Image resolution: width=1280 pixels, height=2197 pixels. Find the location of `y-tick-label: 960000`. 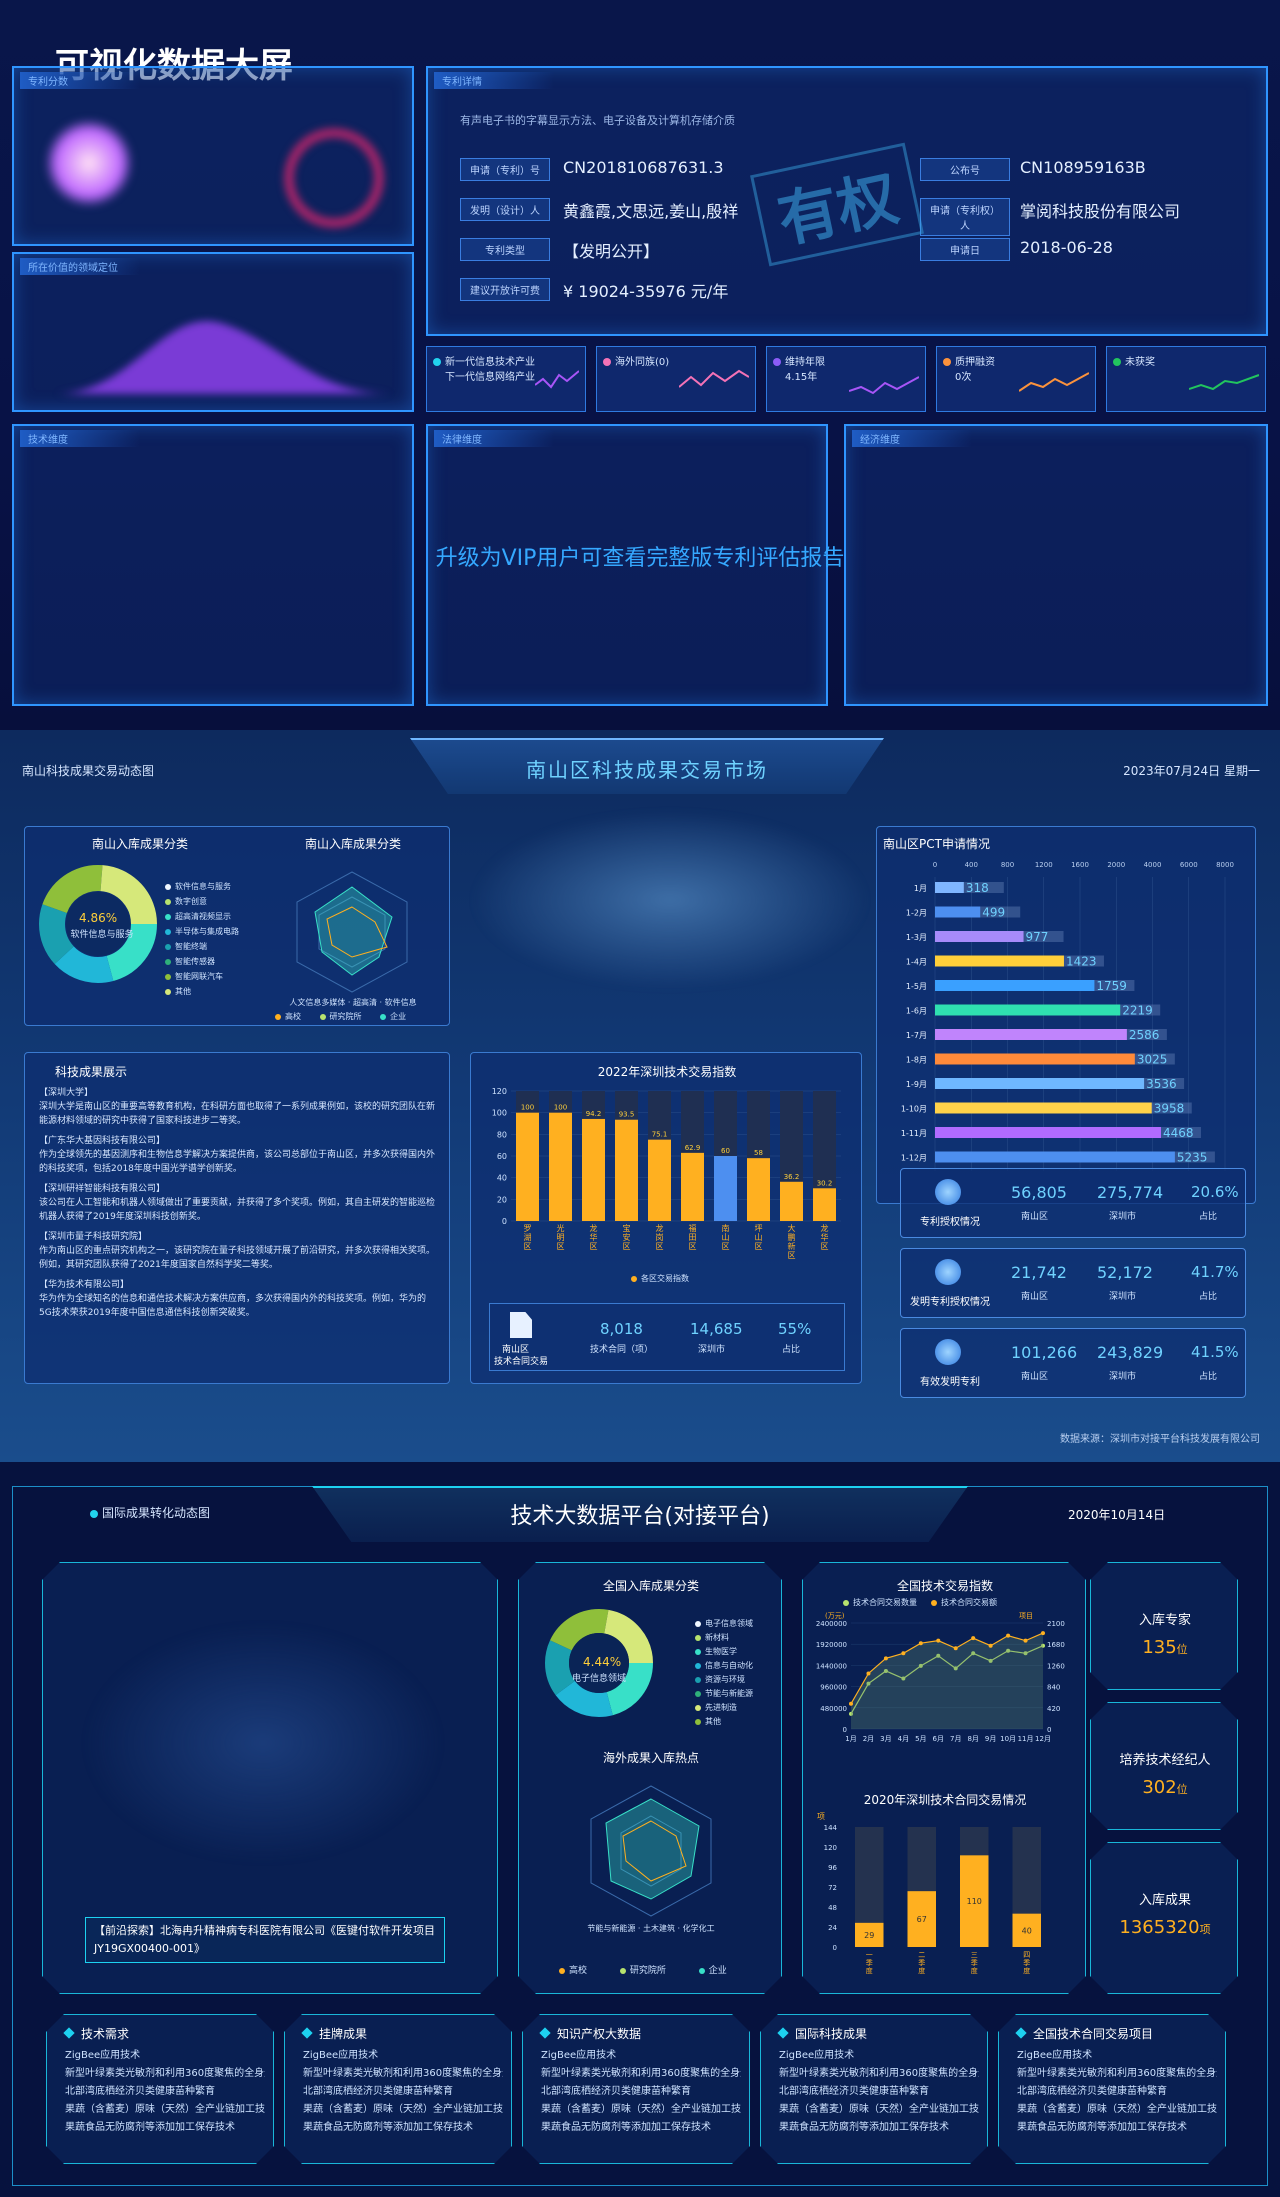

y-tick-label: 960000 is located at coordinates (833, 1688).